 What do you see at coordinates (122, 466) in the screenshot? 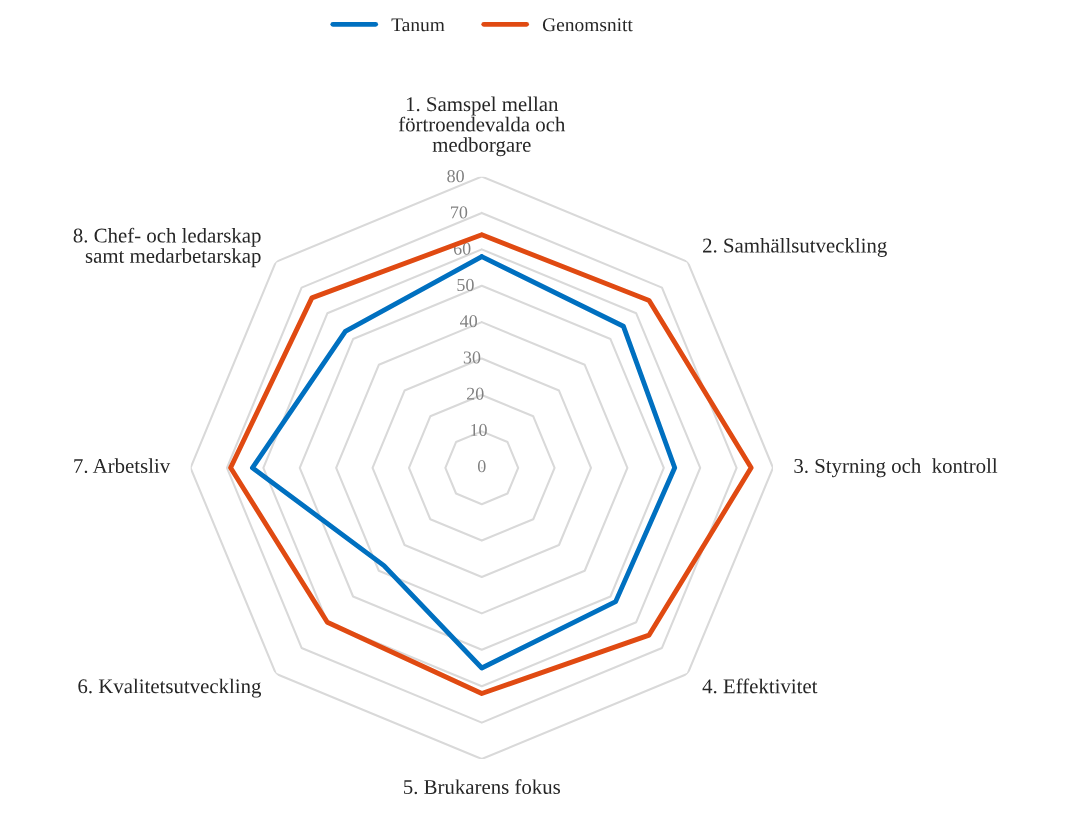
I see `spoke-label: 7. Arbetsliv` at bounding box center [122, 466].